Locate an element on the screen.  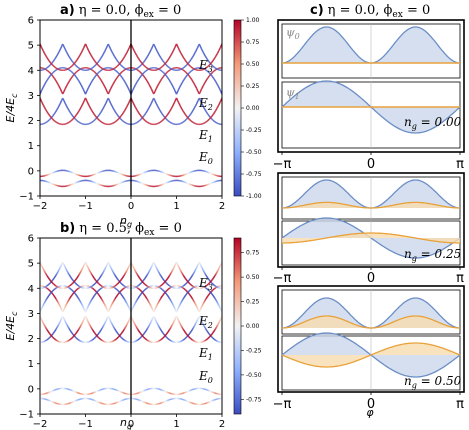
panel-a-xlabel: ng is located at coordinates (126, 221).